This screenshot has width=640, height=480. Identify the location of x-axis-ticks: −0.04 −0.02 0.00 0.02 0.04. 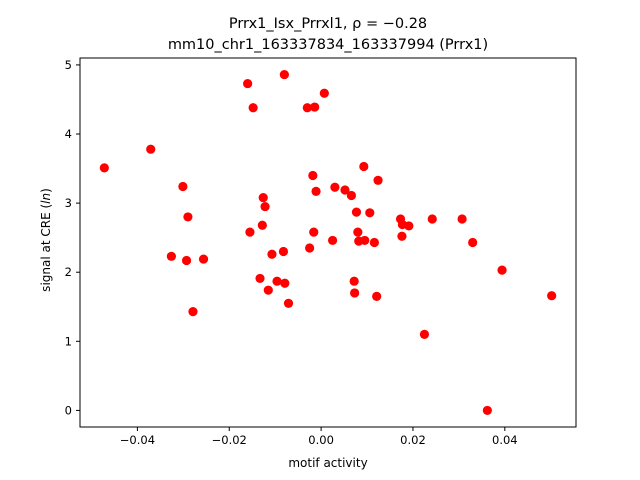
(319, 437).